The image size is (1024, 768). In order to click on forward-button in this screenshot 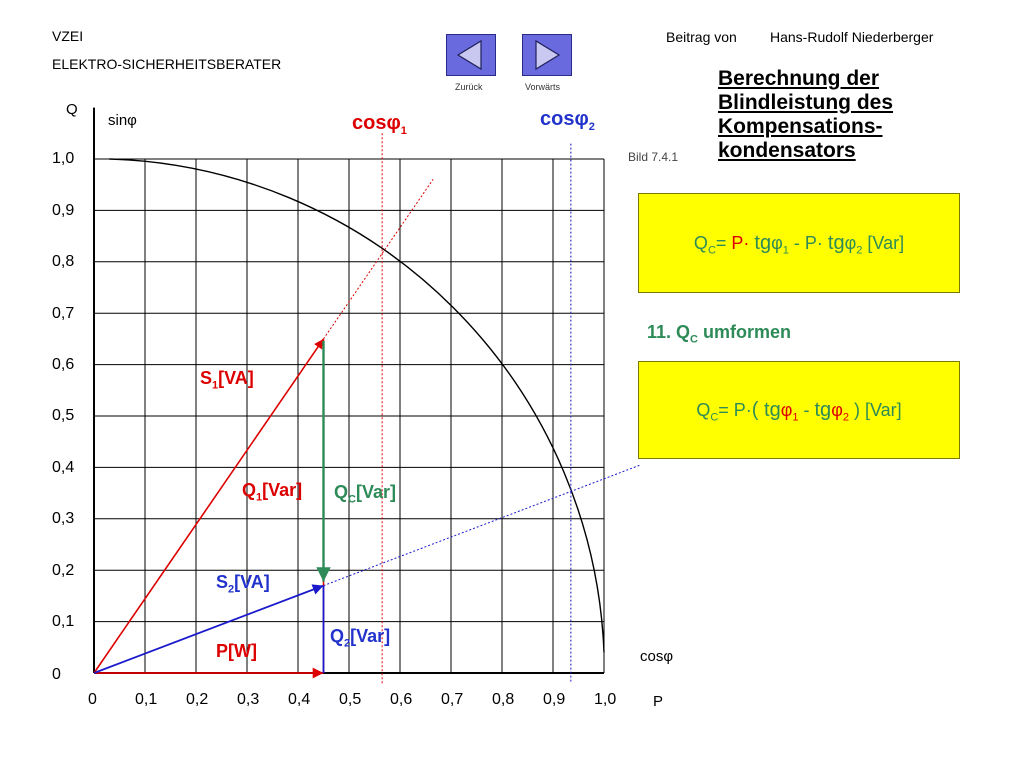, I will do `click(547, 55)`.